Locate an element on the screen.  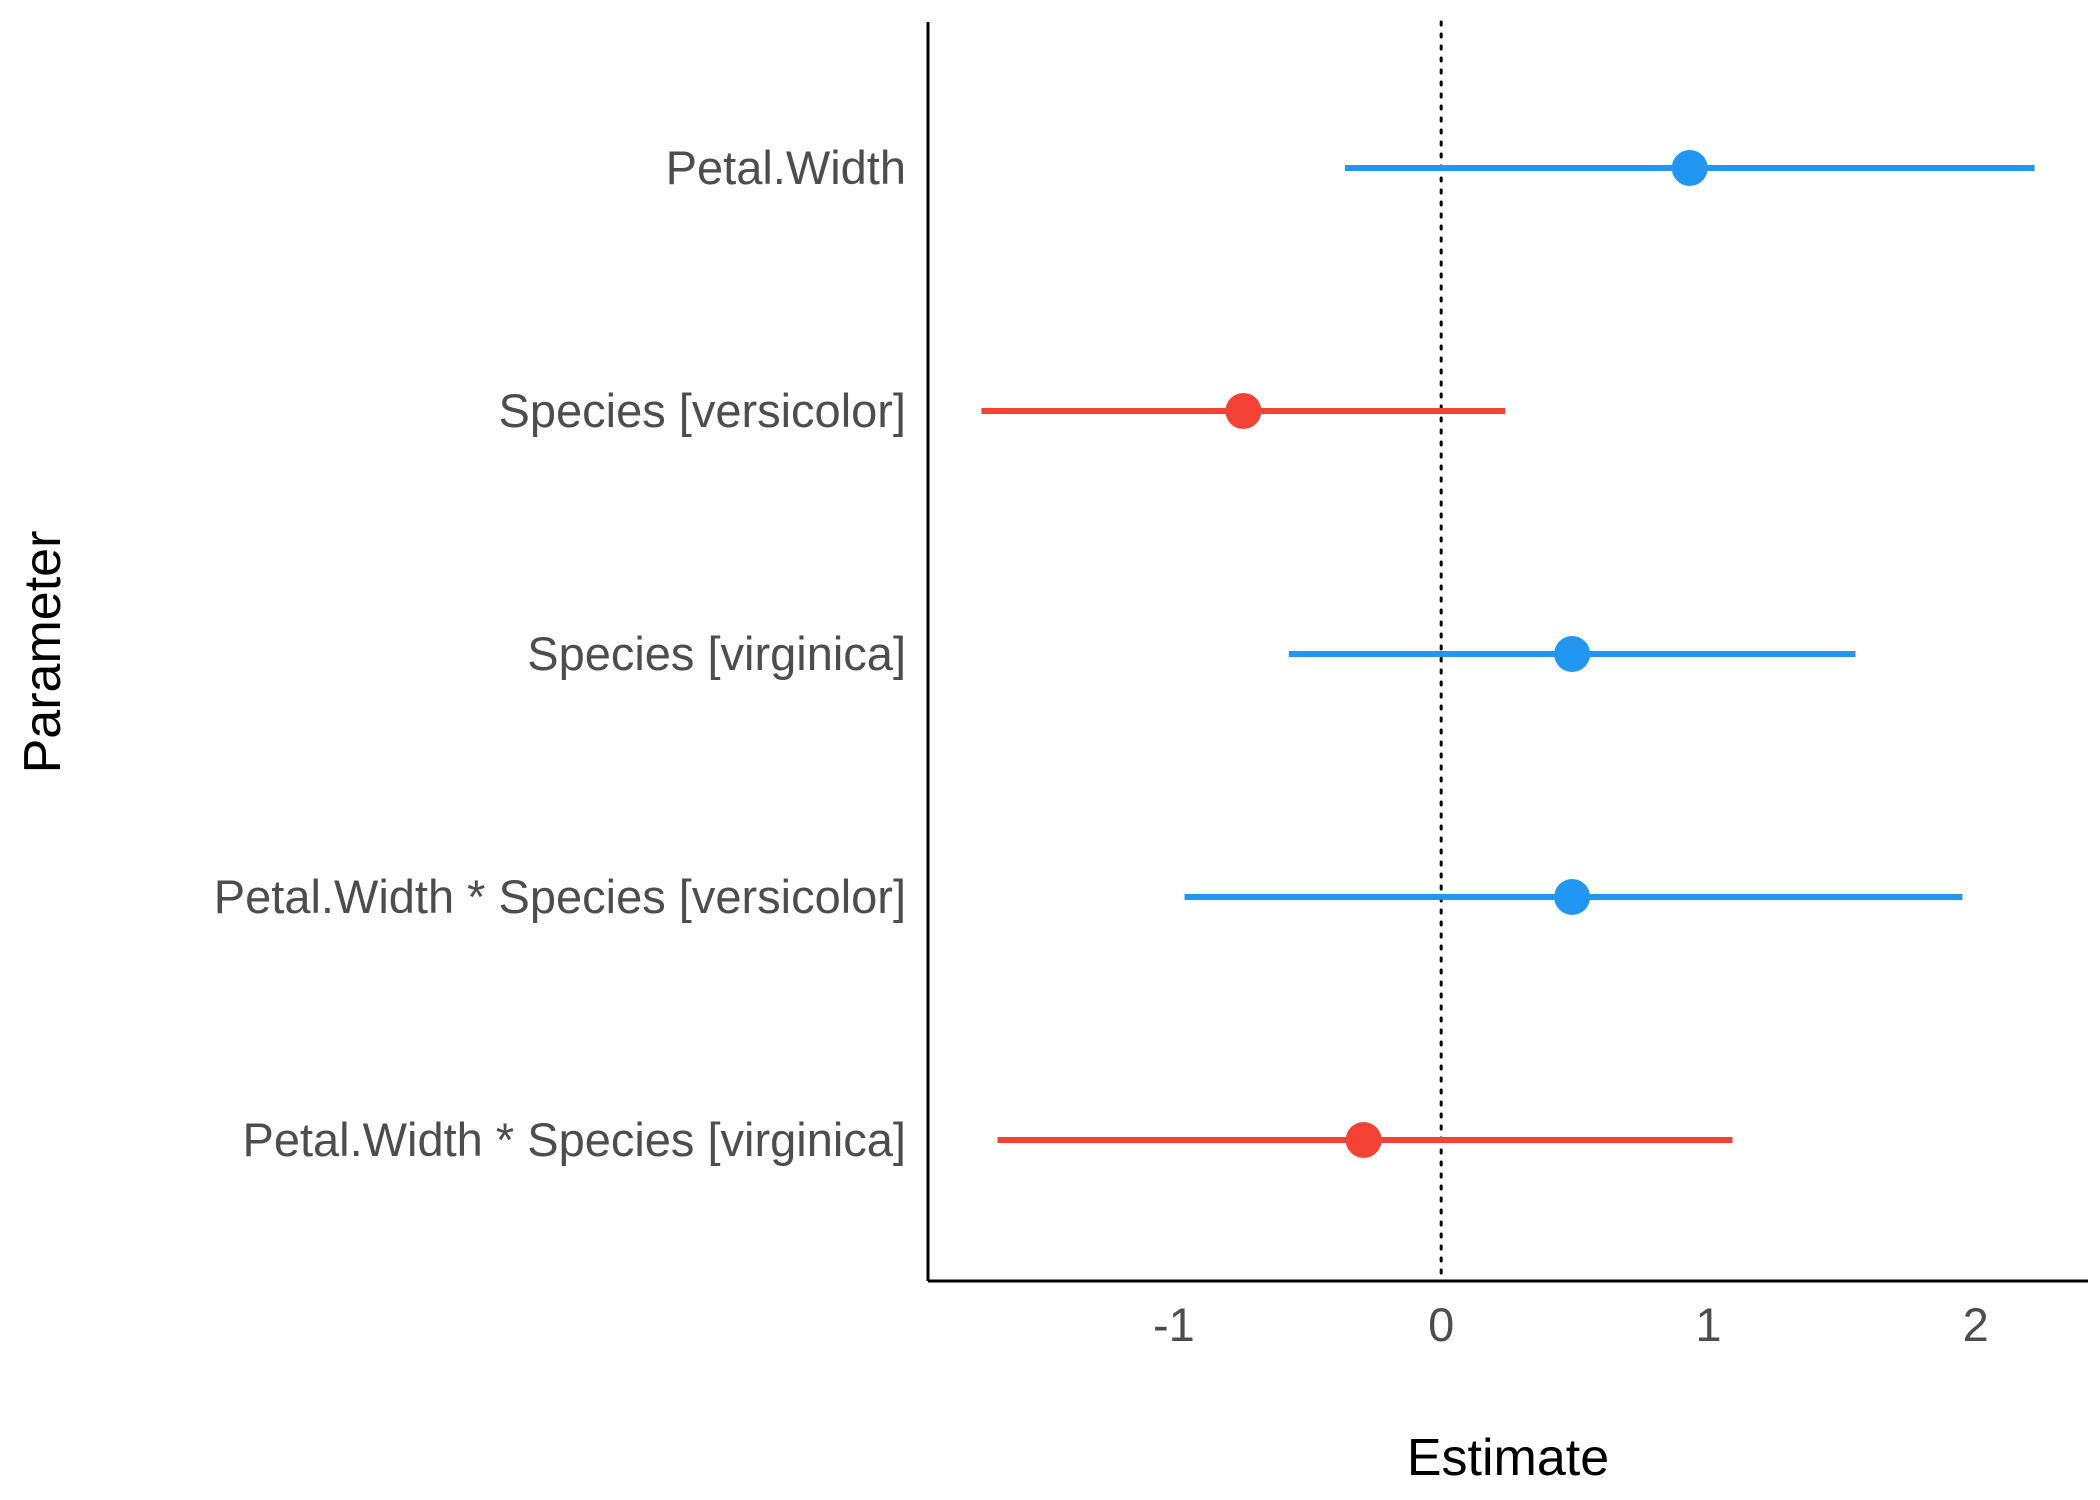
y-axis-title: Parameter is located at coordinates (43, 652).